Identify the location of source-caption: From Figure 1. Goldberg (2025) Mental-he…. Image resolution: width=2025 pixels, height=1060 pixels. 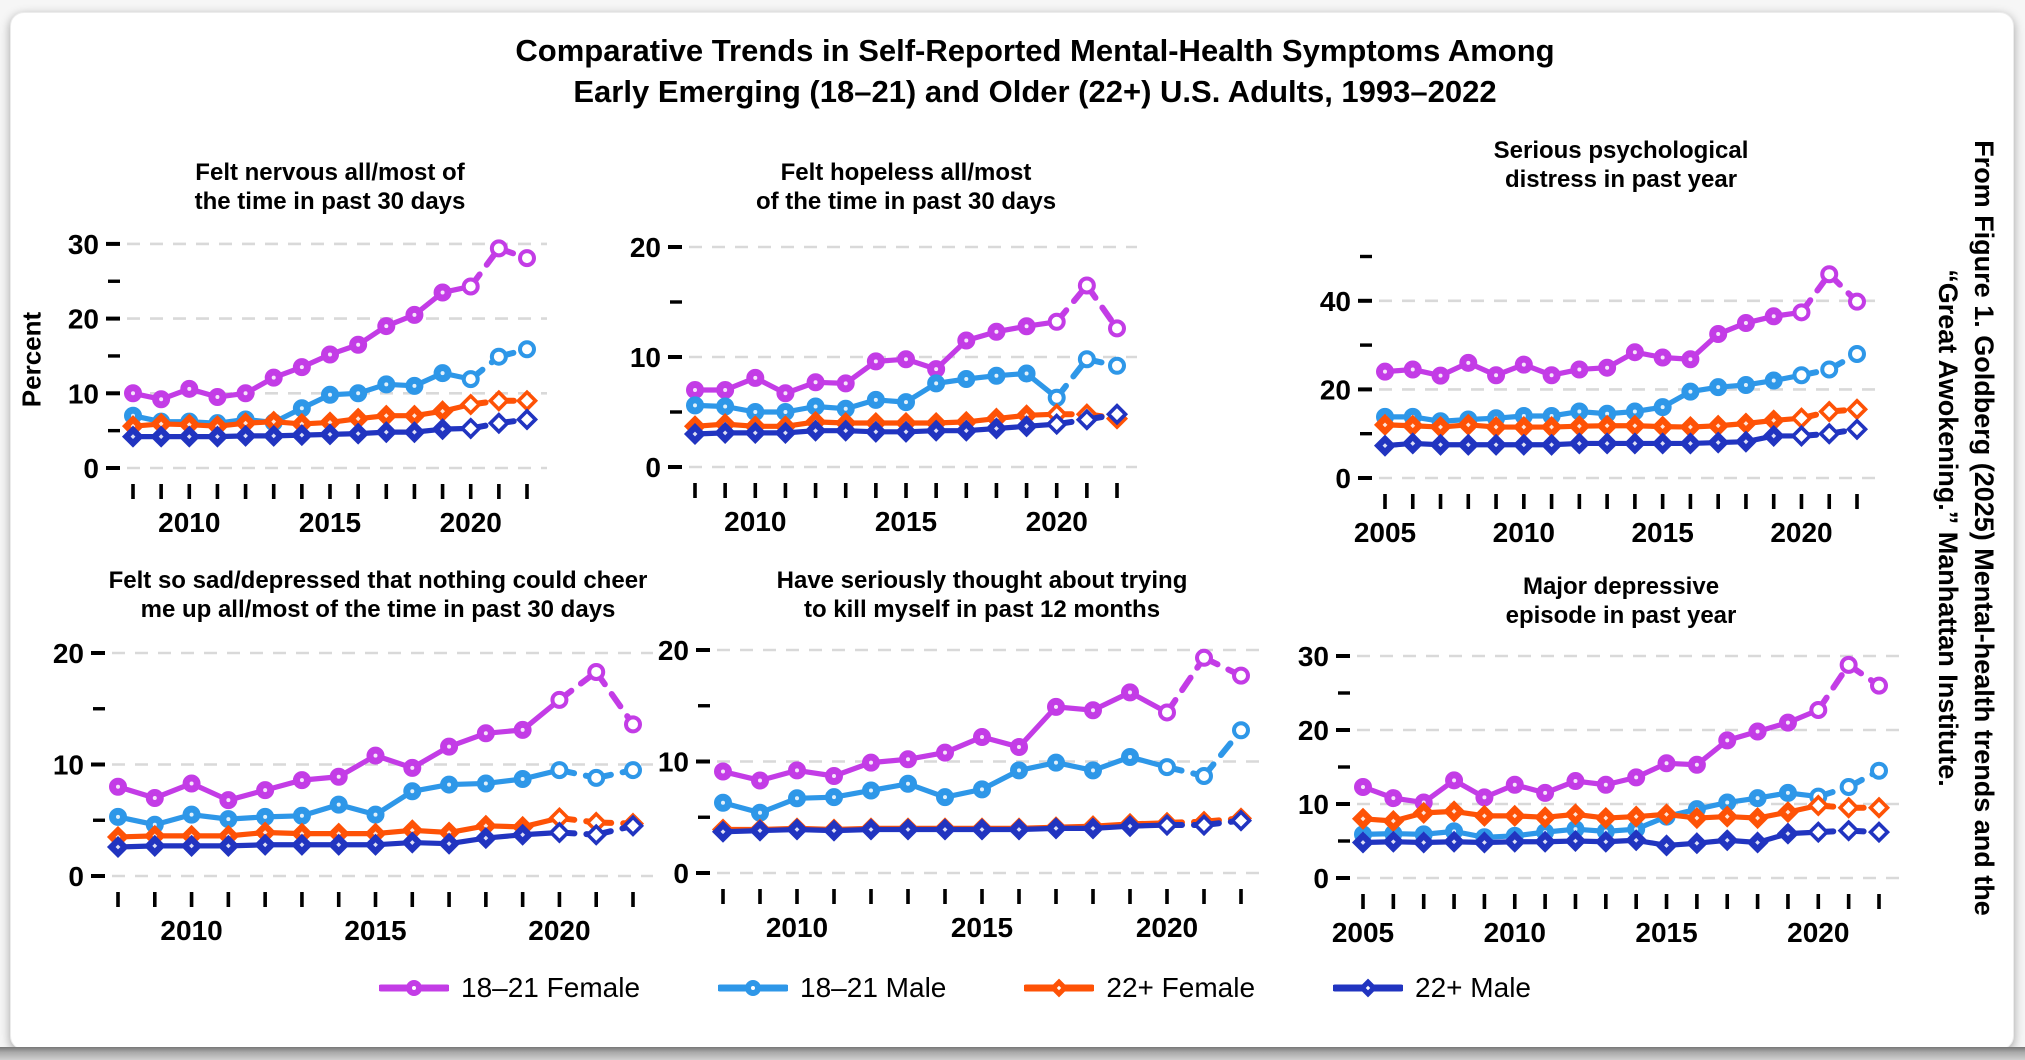
(1965, 528).